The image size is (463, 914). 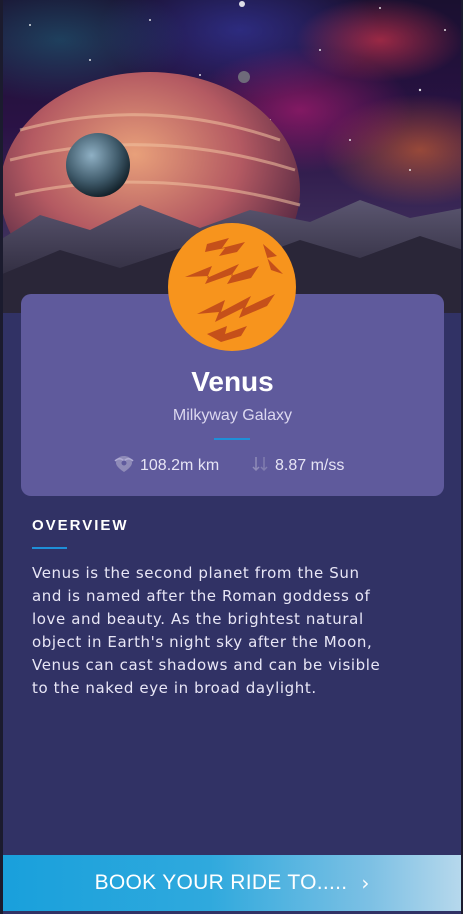 What do you see at coordinates (174, 688) in the screenshot?
I see `overview-line: to the naked eye in broad daylight.` at bounding box center [174, 688].